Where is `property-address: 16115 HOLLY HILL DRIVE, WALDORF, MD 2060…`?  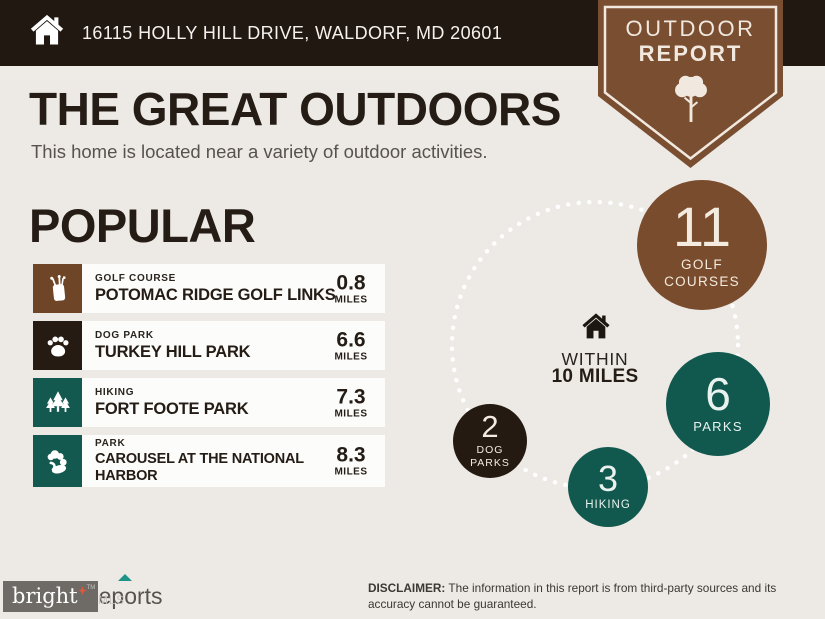
property-address: 16115 HOLLY HILL DRIVE, WALDORF, MD 2060… is located at coordinates (292, 32).